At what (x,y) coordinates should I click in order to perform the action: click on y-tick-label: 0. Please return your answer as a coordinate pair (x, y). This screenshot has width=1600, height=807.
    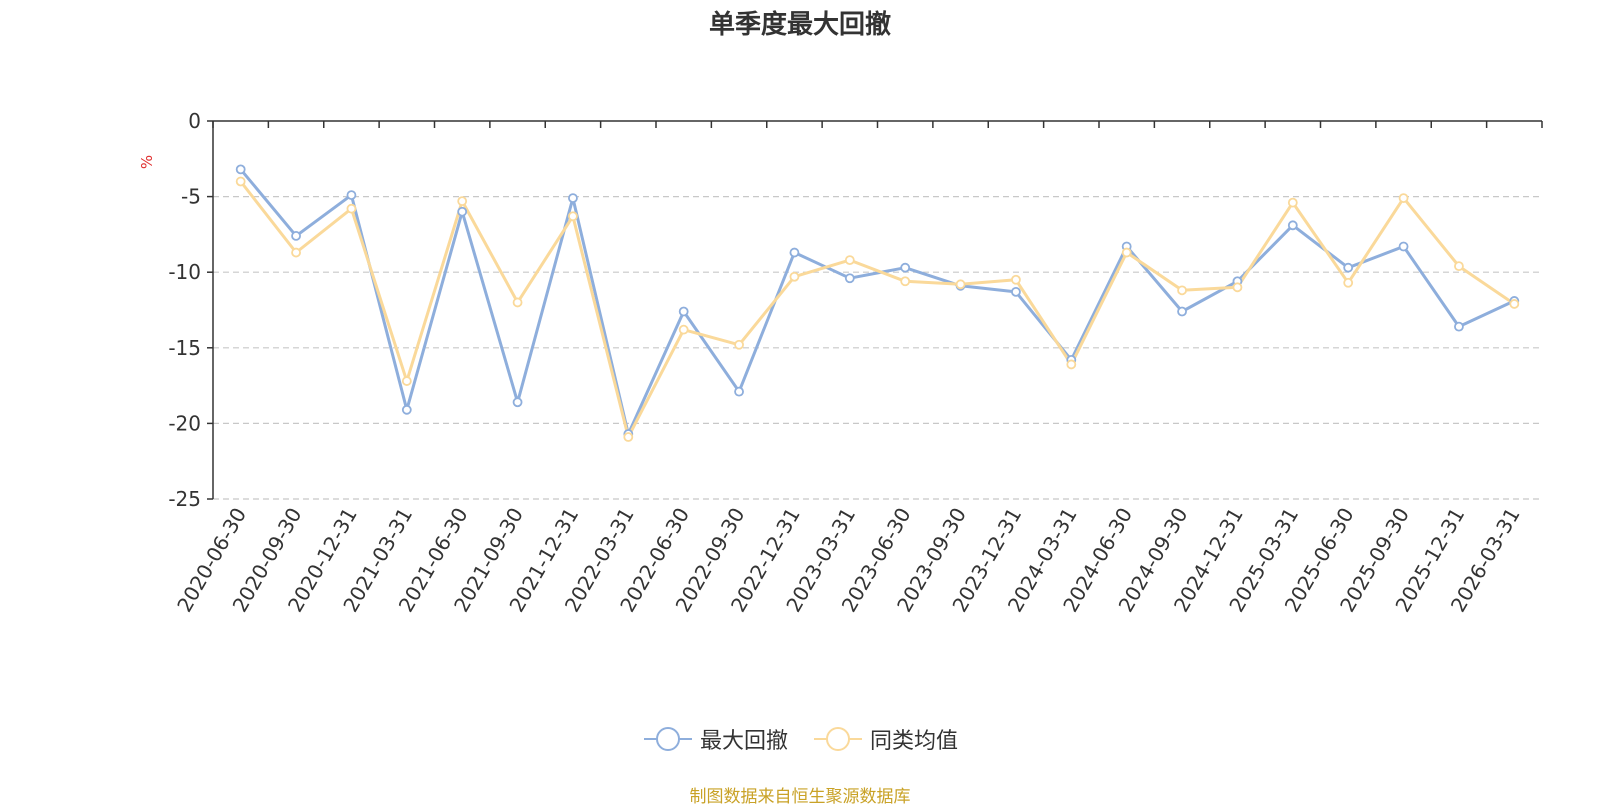
    Looking at the image, I should click on (194, 121).